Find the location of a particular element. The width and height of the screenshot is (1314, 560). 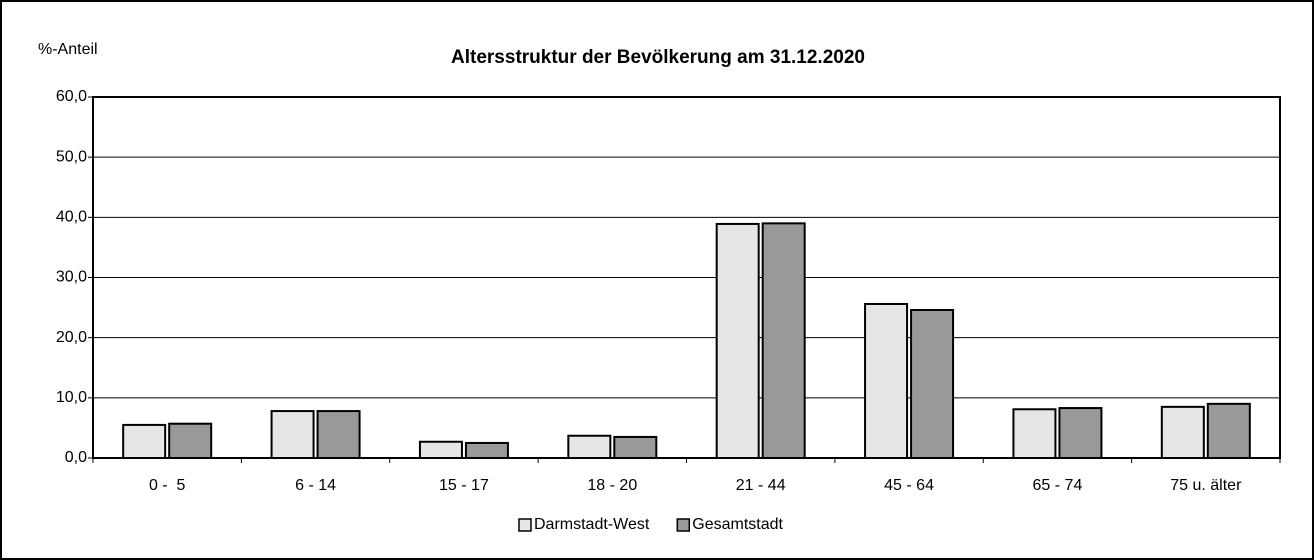

legend-label: Gesamtstadt is located at coordinates (737, 524).